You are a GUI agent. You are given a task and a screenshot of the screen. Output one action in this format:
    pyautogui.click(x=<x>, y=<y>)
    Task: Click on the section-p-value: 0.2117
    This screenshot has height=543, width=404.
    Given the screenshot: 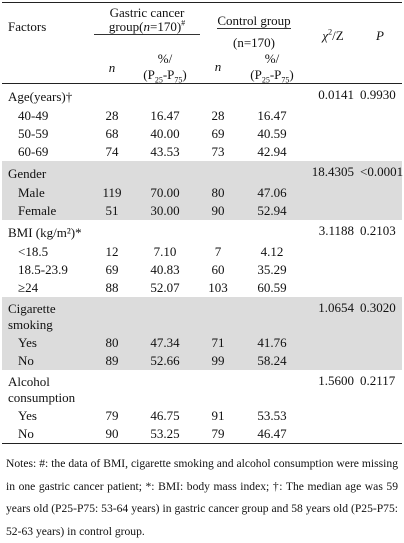 What is the action you would take?
    pyautogui.click(x=378, y=380)
    